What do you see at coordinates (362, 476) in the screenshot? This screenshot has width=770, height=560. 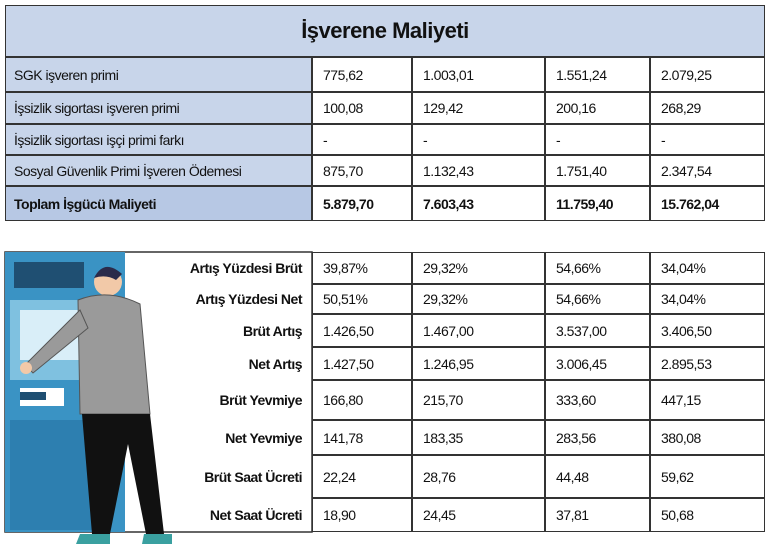 I see `value-cell: 22,24` at bounding box center [362, 476].